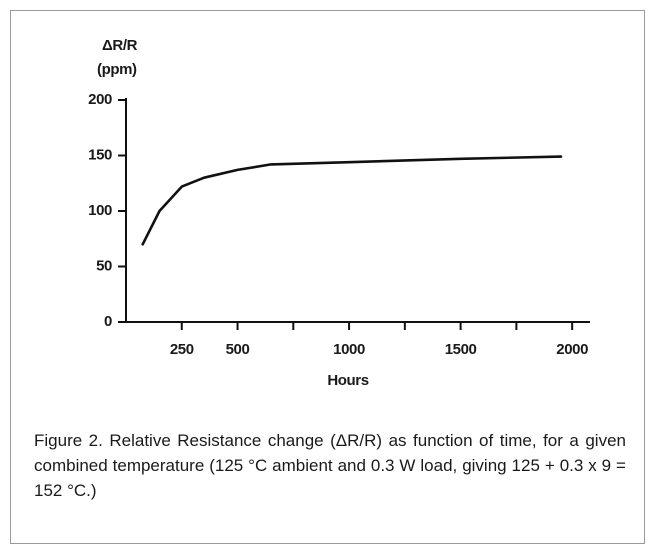 This screenshot has width=657, height=556. I want to click on y-tick-label: 0, so click(108, 321).